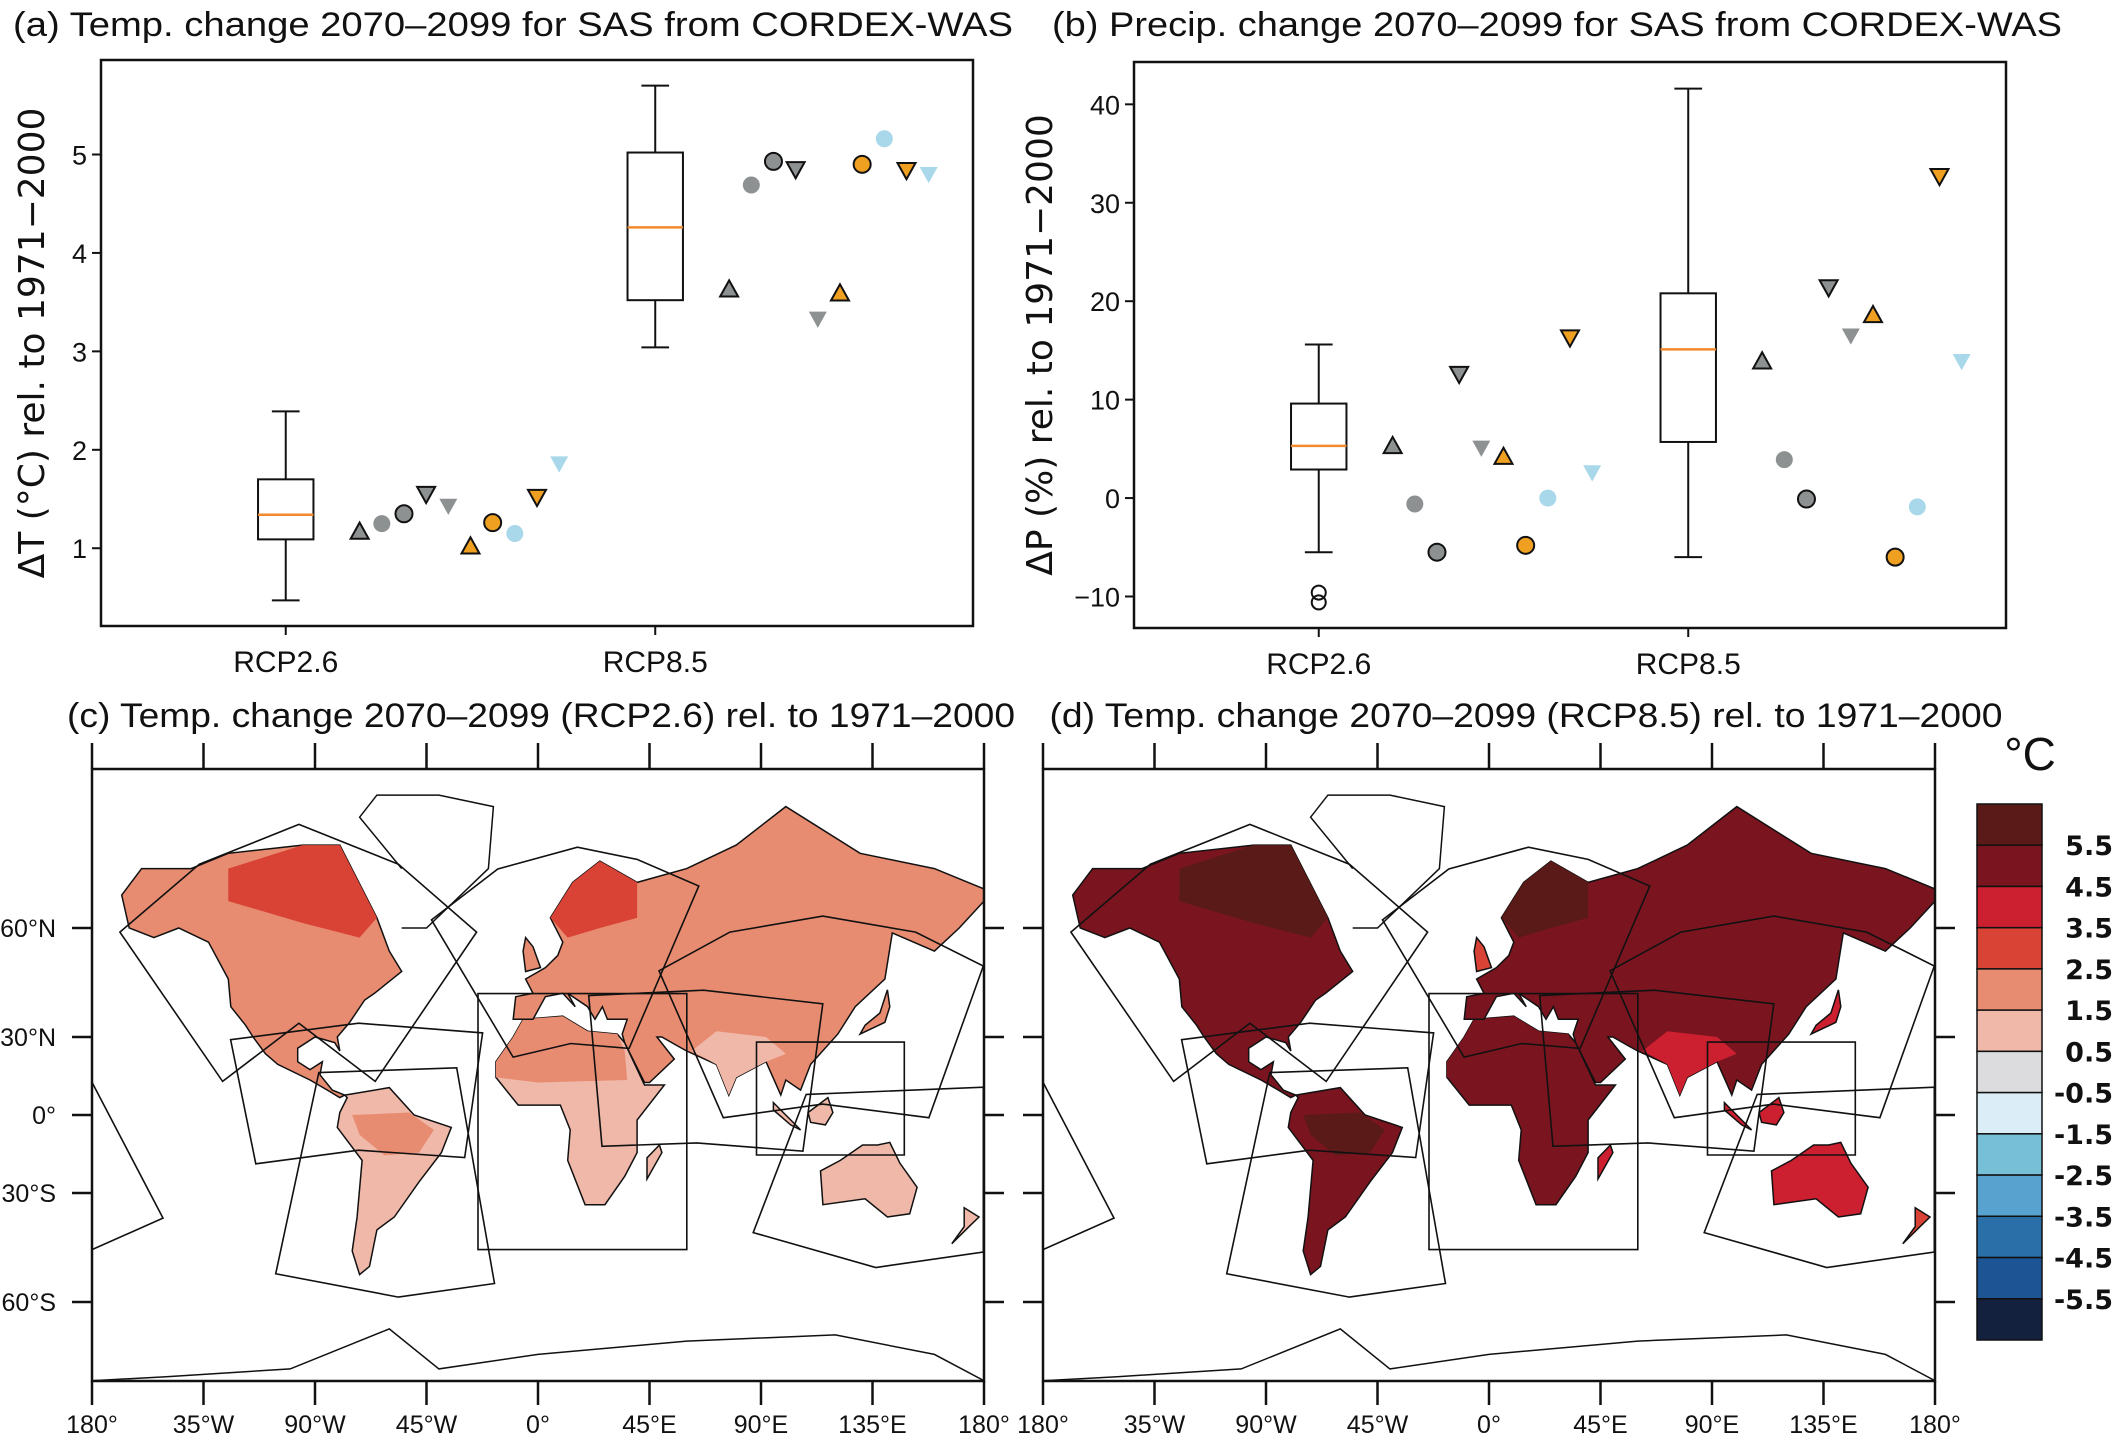 This screenshot has width=2115, height=1440. What do you see at coordinates (79, 451) in the screenshot?
I see `y-tick-label: 2` at bounding box center [79, 451].